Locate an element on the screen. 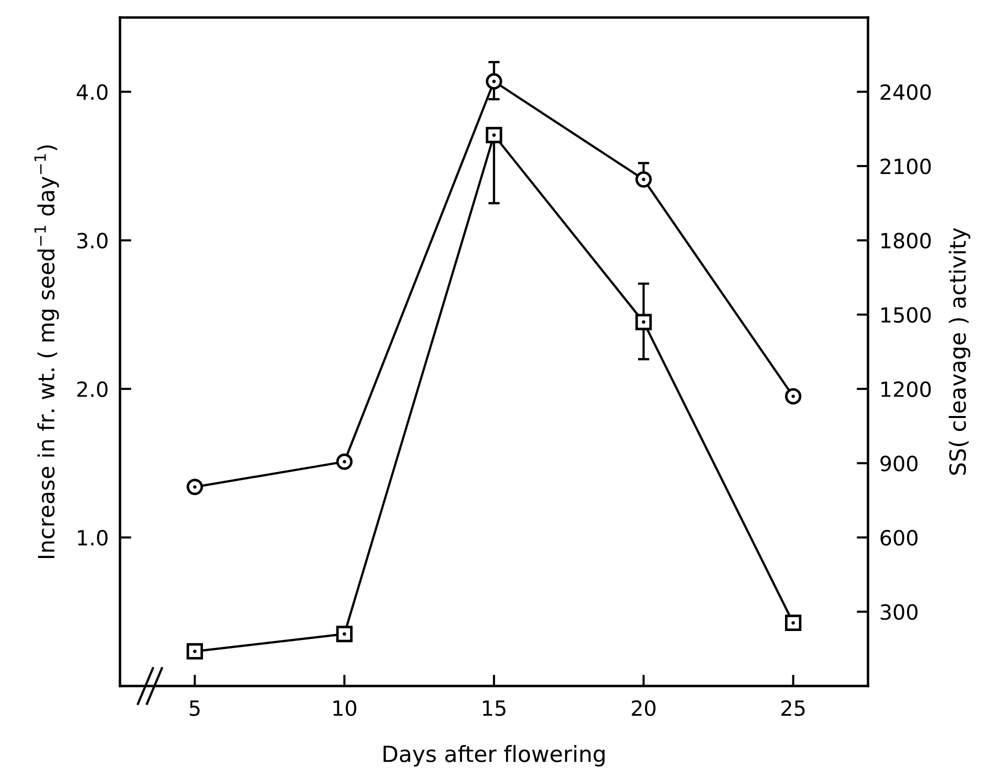  y2-tick-label: 1500 is located at coordinates (906, 315).